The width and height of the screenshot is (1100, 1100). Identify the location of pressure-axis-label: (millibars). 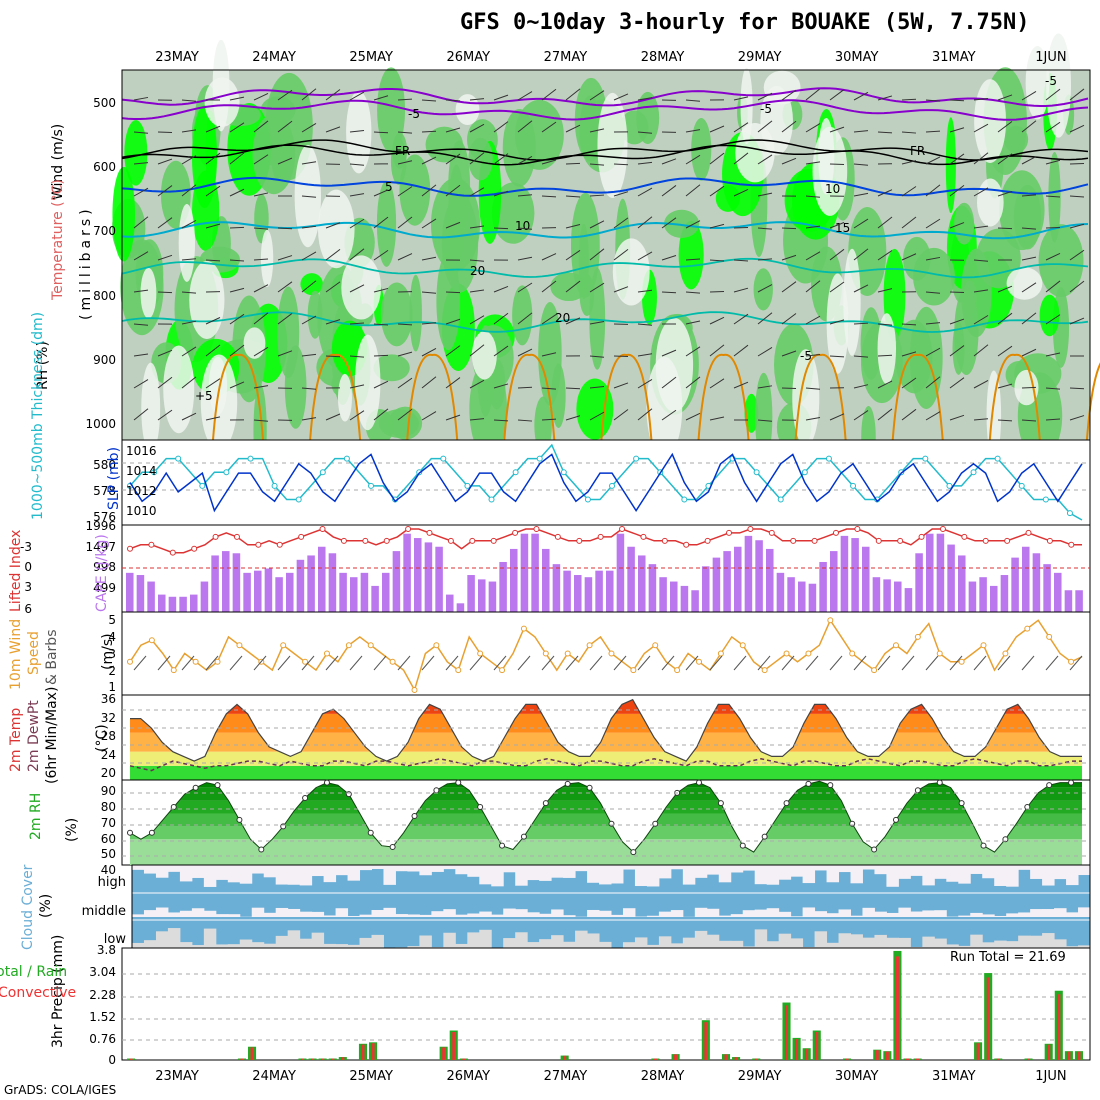
(86, 262).